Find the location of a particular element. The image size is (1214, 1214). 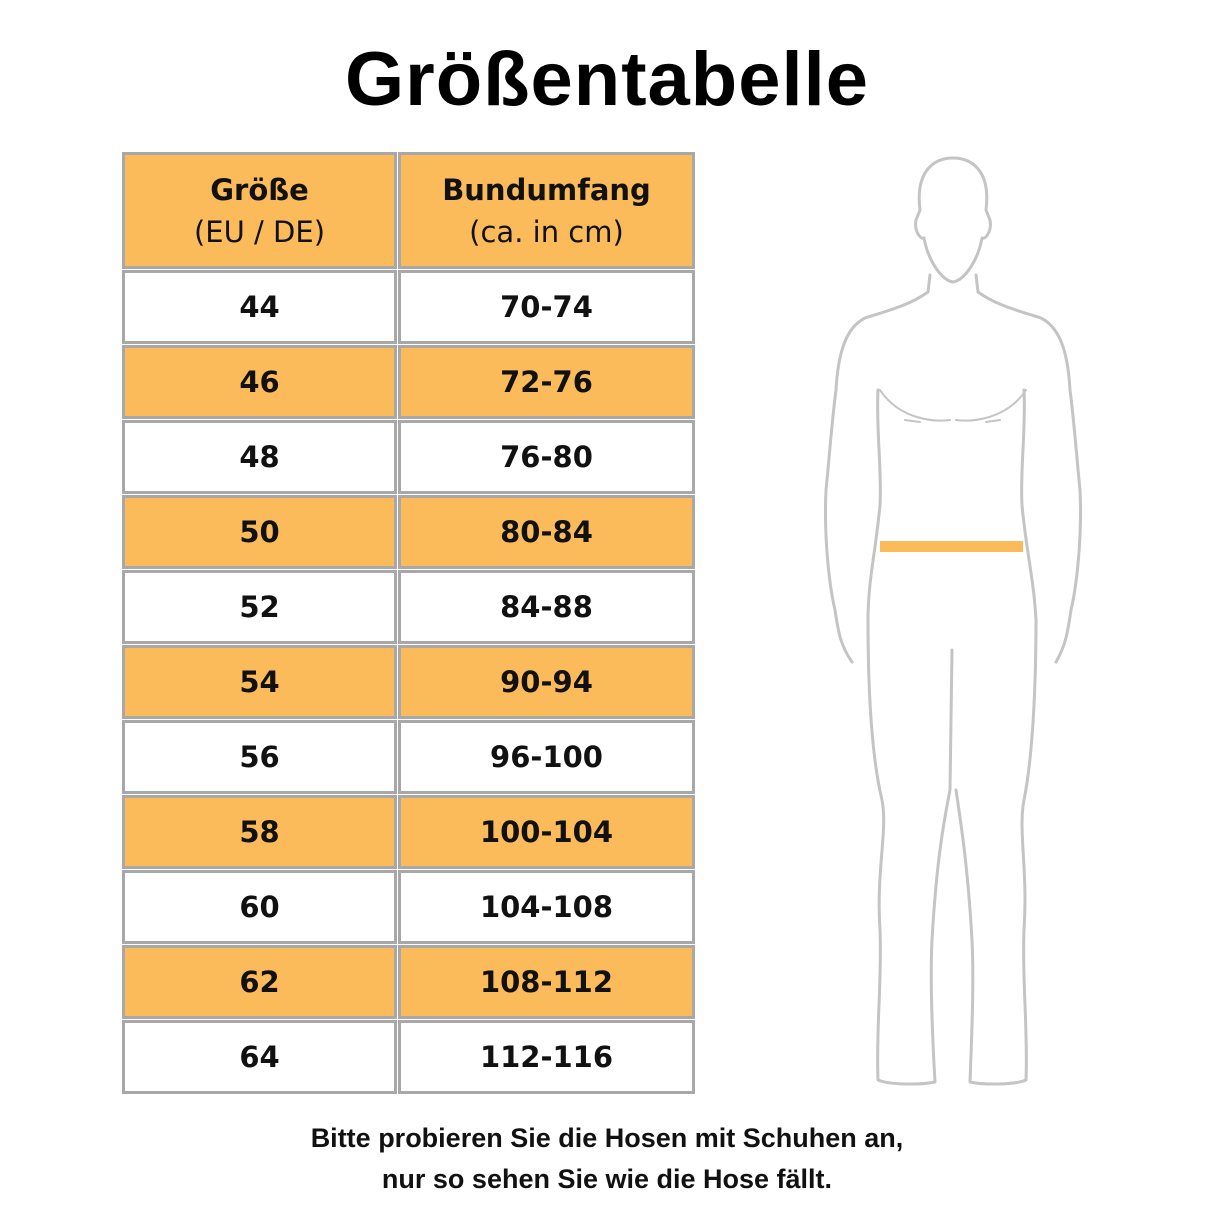

table-row: 62 108-112 is located at coordinates (409, 982).